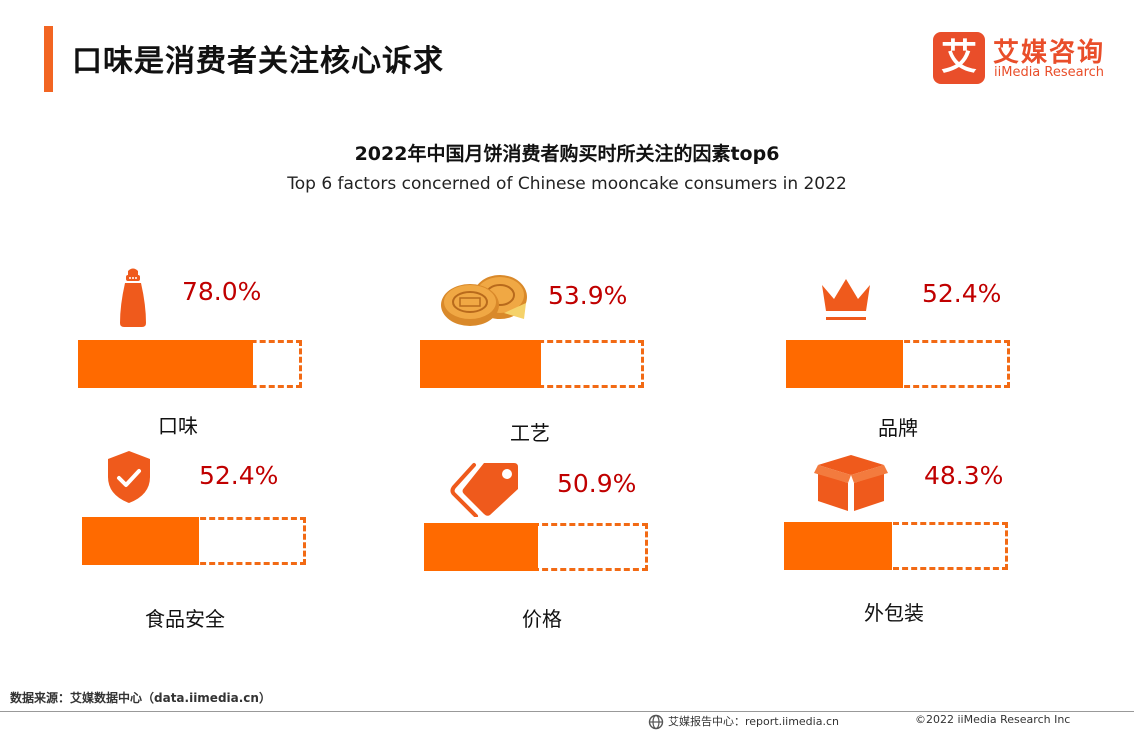 This screenshot has height=737, width=1134. What do you see at coordinates (1049, 53) in the screenshot?
I see `logo-name-cn: 艾媒咨询` at bounding box center [1049, 53].